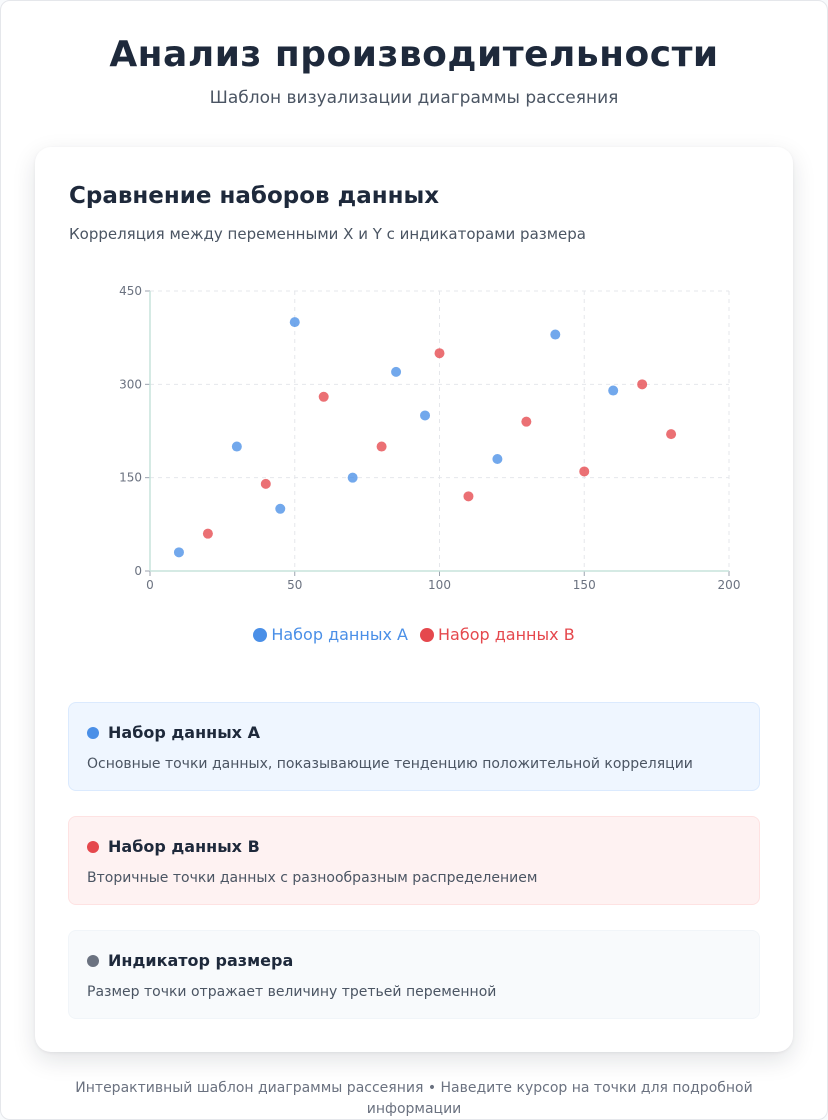 Image resolution: width=828 pixels, height=1120 pixels. Describe the element at coordinates (93, 846) in the screenshot. I see `info-dot-b` at that location.